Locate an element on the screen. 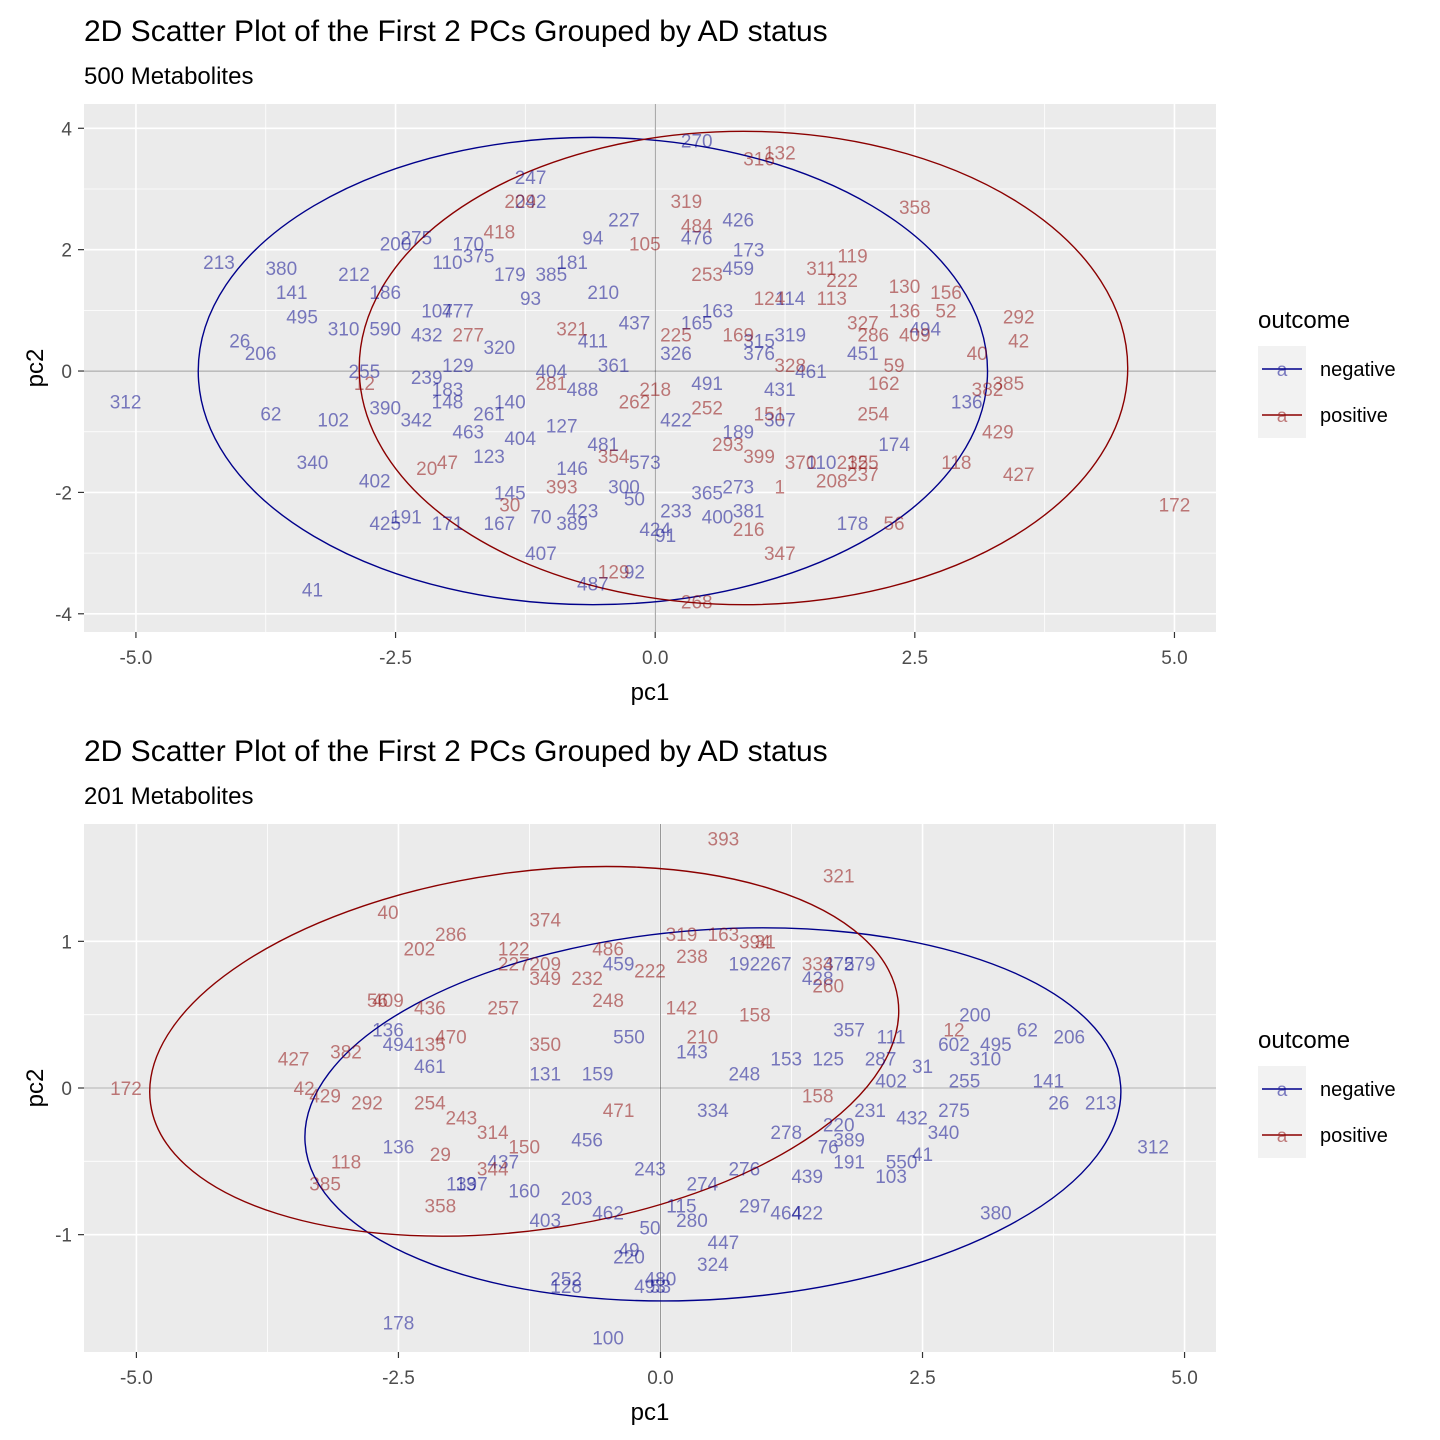 The width and height of the screenshot is (1440, 1440). point-label-negative: 464 is located at coordinates (786, 1214).